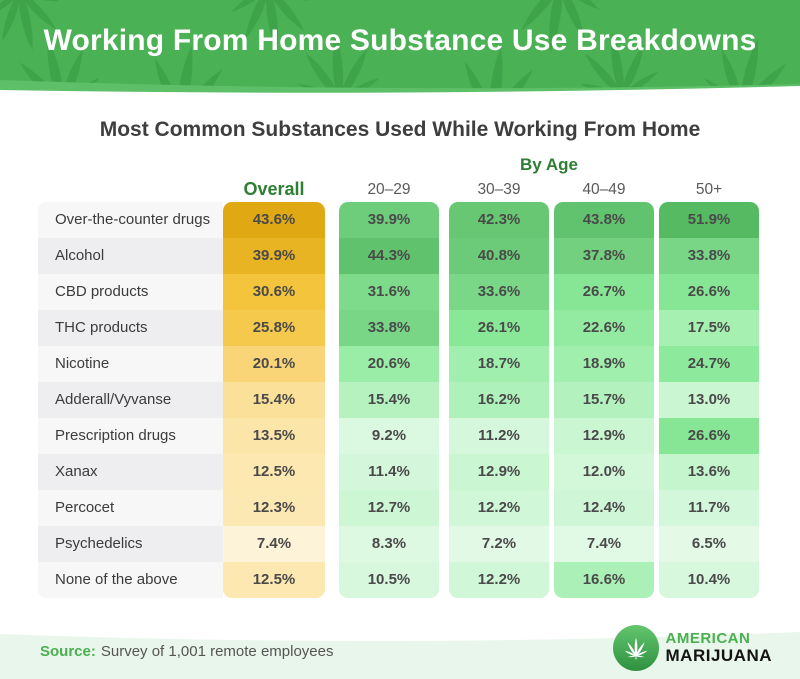 The image size is (800, 679). Describe the element at coordinates (274, 436) in the screenshot. I see `overall-value-cell: 13.5%` at that location.